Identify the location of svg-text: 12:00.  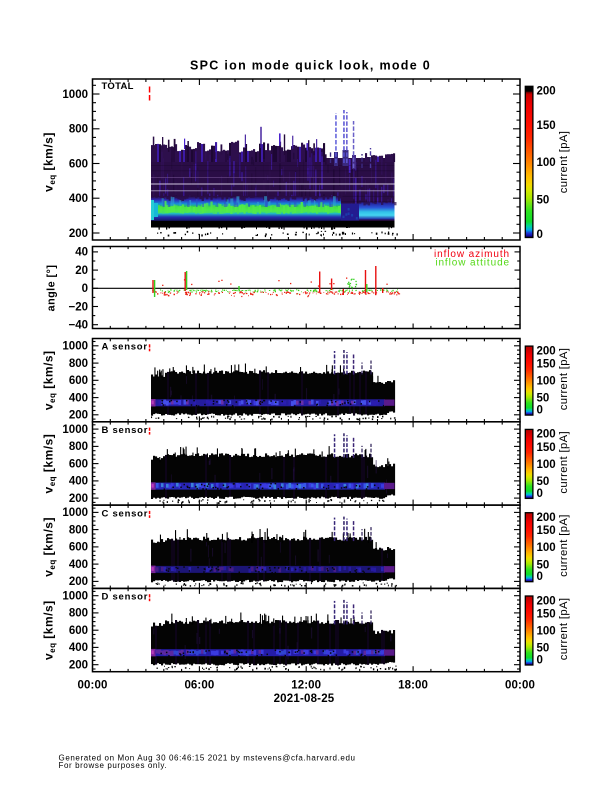
(306, 686).